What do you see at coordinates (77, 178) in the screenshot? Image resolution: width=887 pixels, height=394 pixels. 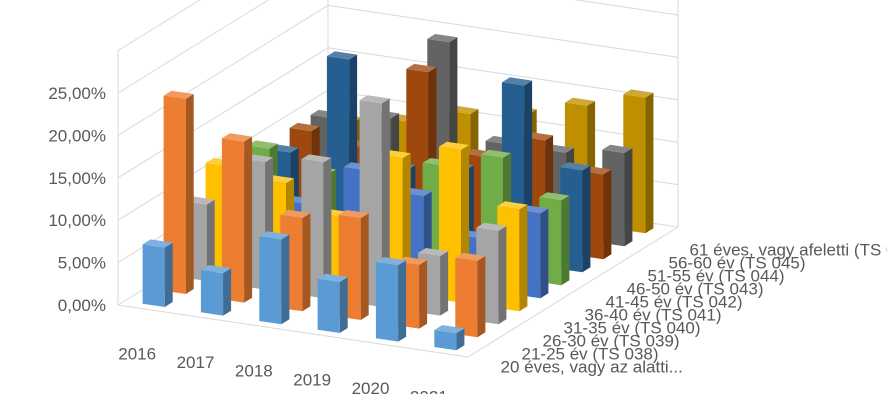 I see `y-tick-label: 15,00%` at bounding box center [77, 178].